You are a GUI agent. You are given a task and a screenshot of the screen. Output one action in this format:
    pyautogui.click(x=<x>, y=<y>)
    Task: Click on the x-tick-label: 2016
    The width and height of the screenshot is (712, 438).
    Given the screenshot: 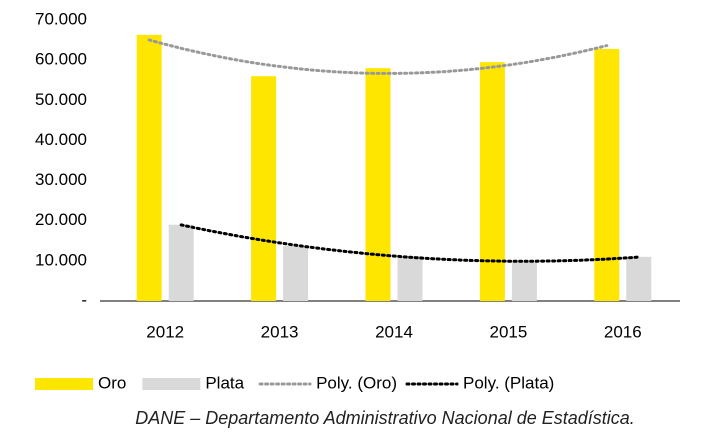 What is the action you would take?
    pyautogui.click(x=623, y=331)
    